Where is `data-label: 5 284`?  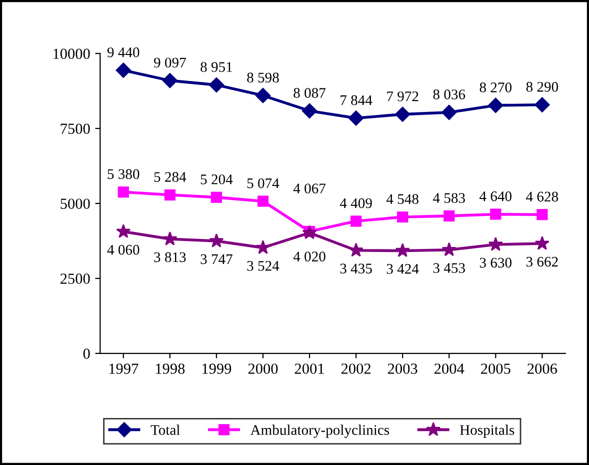 data-label: 5 284 is located at coordinates (170, 177).